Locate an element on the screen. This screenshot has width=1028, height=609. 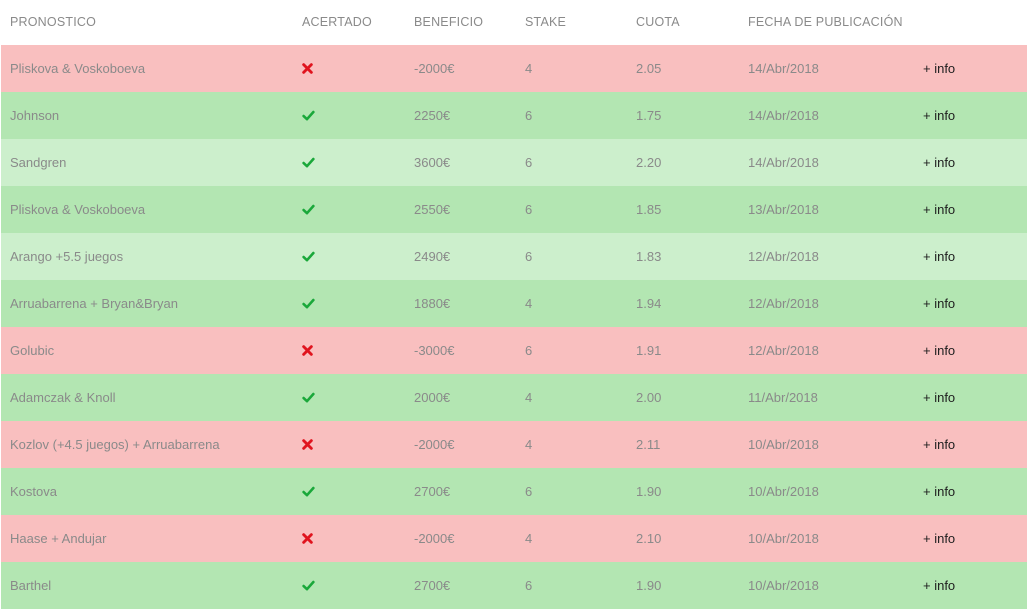
pronostico-cell: Kostova is located at coordinates (33, 491).